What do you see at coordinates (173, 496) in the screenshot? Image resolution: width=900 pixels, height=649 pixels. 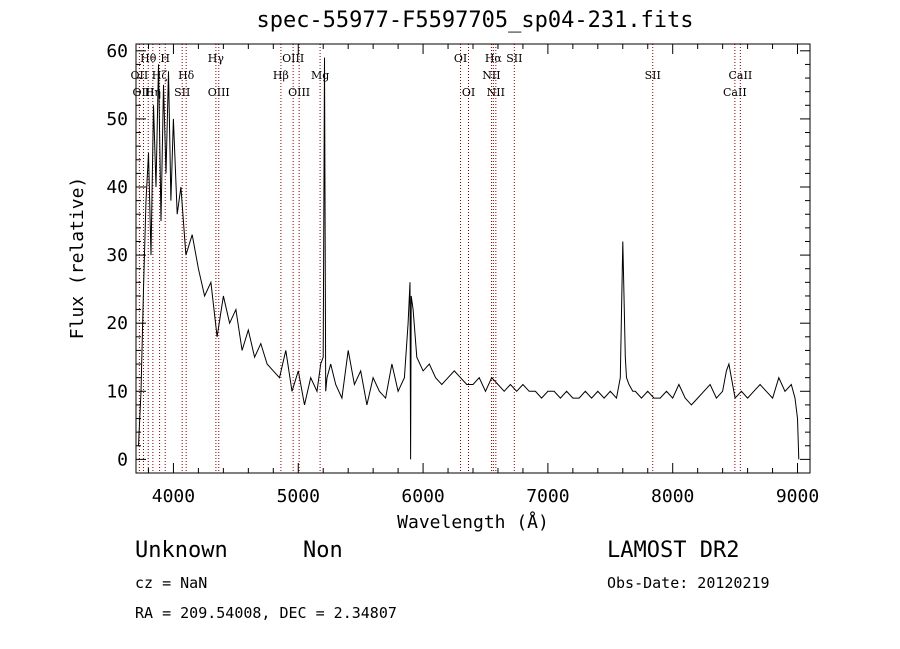 I see `x-tick-label: 4000` at bounding box center [173, 496].